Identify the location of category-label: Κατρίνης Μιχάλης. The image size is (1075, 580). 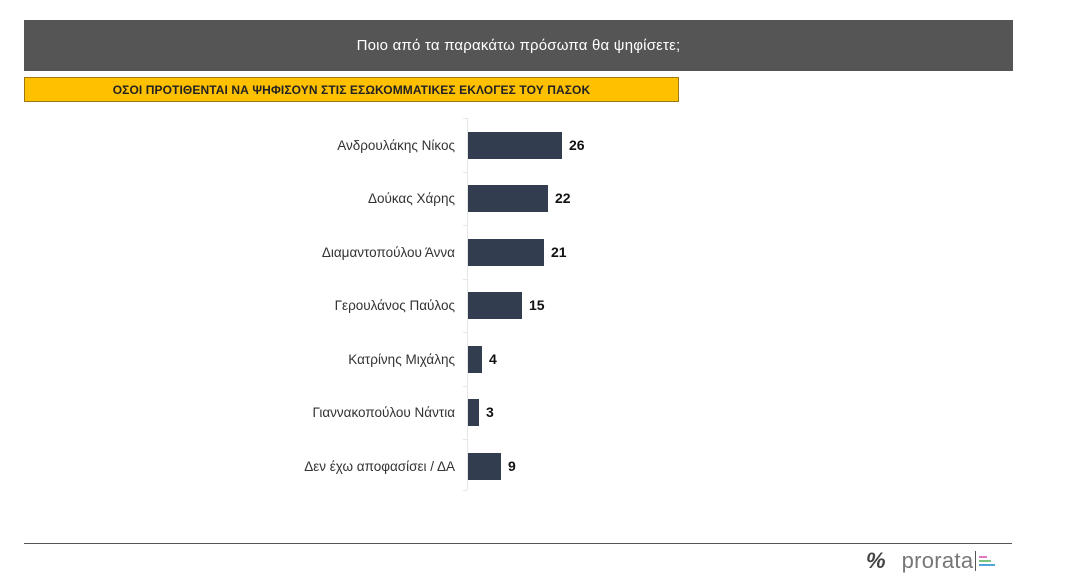
(401, 359).